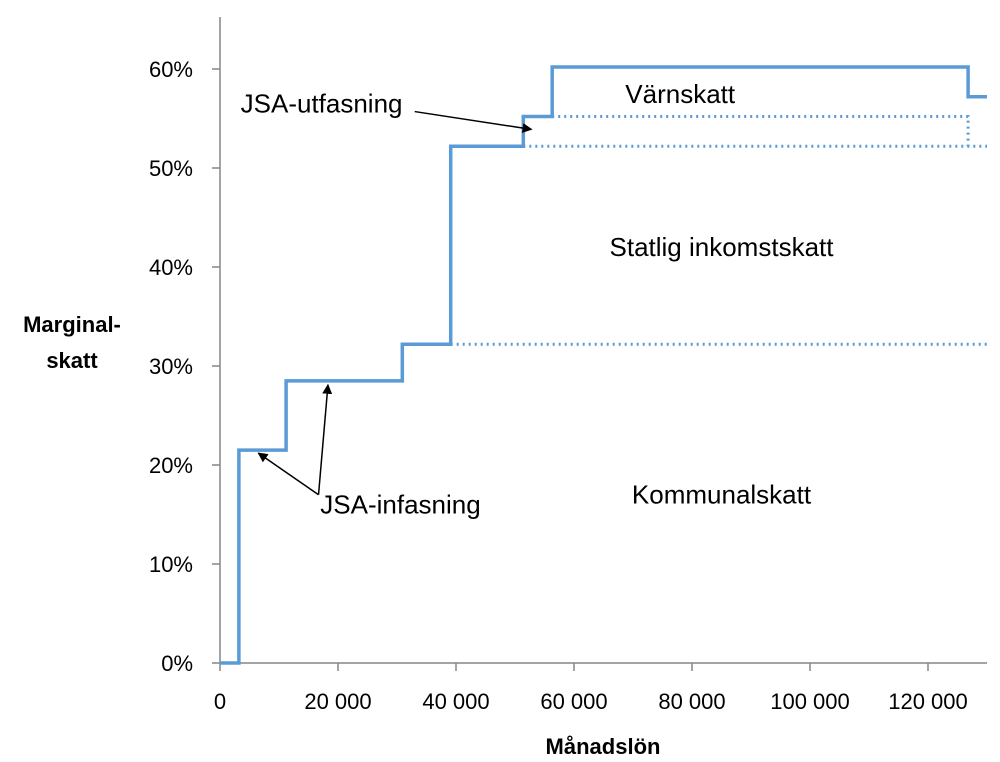 Image resolution: width=1000 pixels, height=762 pixels. What do you see at coordinates (337, 701) in the screenshot?
I see `x-tick-label: 20 000` at bounding box center [337, 701].